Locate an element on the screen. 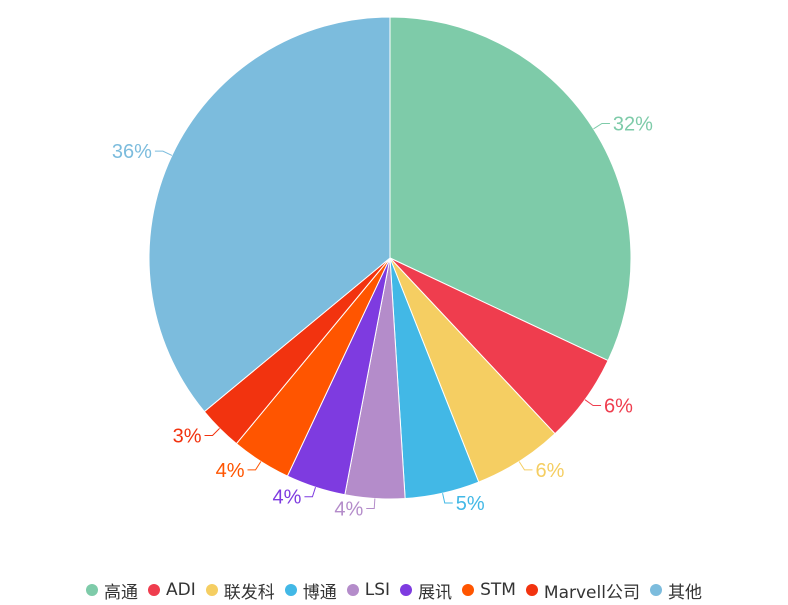 The height and width of the screenshot is (605, 788). legend-item: LSI is located at coordinates (368, 590).